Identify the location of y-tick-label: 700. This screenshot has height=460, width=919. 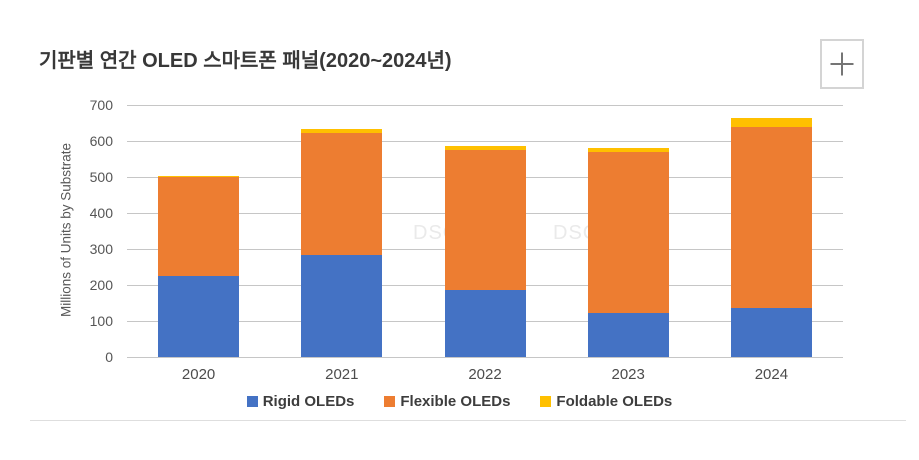
(101, 105).